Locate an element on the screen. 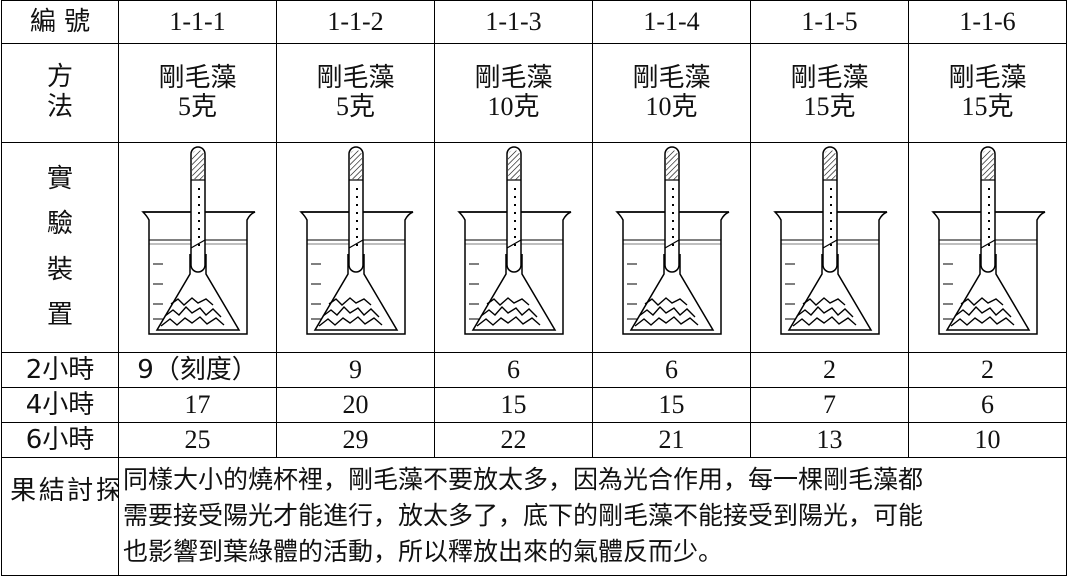 This screenshot has width=1068, height=576. experiment-id: 1-1-6 is located at coordinates (987, 22).